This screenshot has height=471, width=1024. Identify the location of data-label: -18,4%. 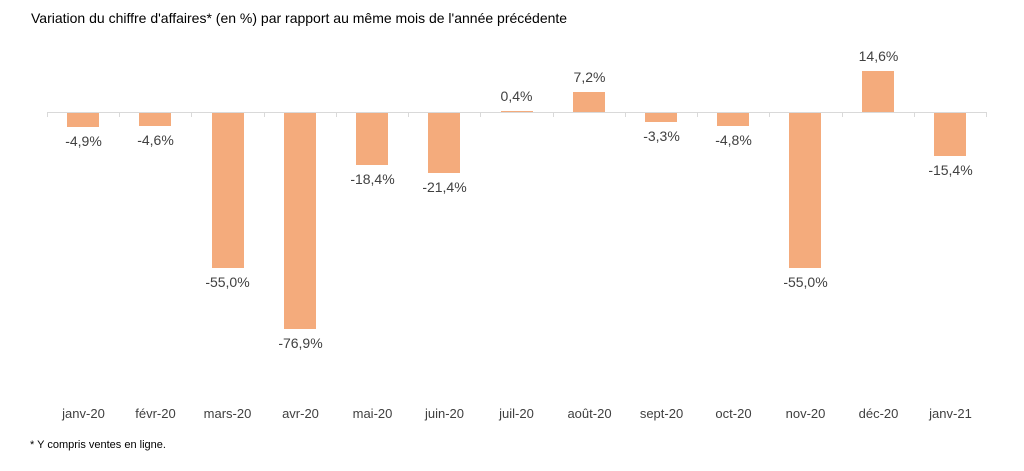
(372, 179).